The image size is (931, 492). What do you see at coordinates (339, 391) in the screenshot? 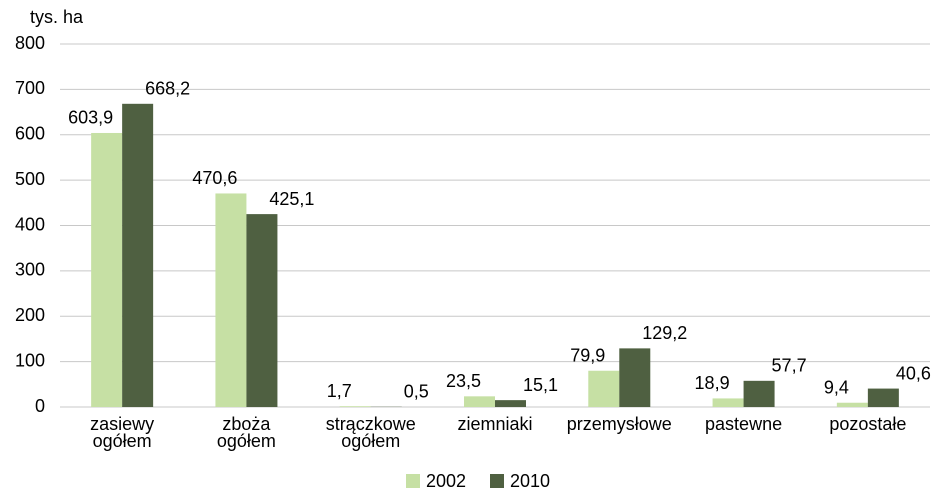
I see `data-label: 1,7` at bounding box center [339, 391].